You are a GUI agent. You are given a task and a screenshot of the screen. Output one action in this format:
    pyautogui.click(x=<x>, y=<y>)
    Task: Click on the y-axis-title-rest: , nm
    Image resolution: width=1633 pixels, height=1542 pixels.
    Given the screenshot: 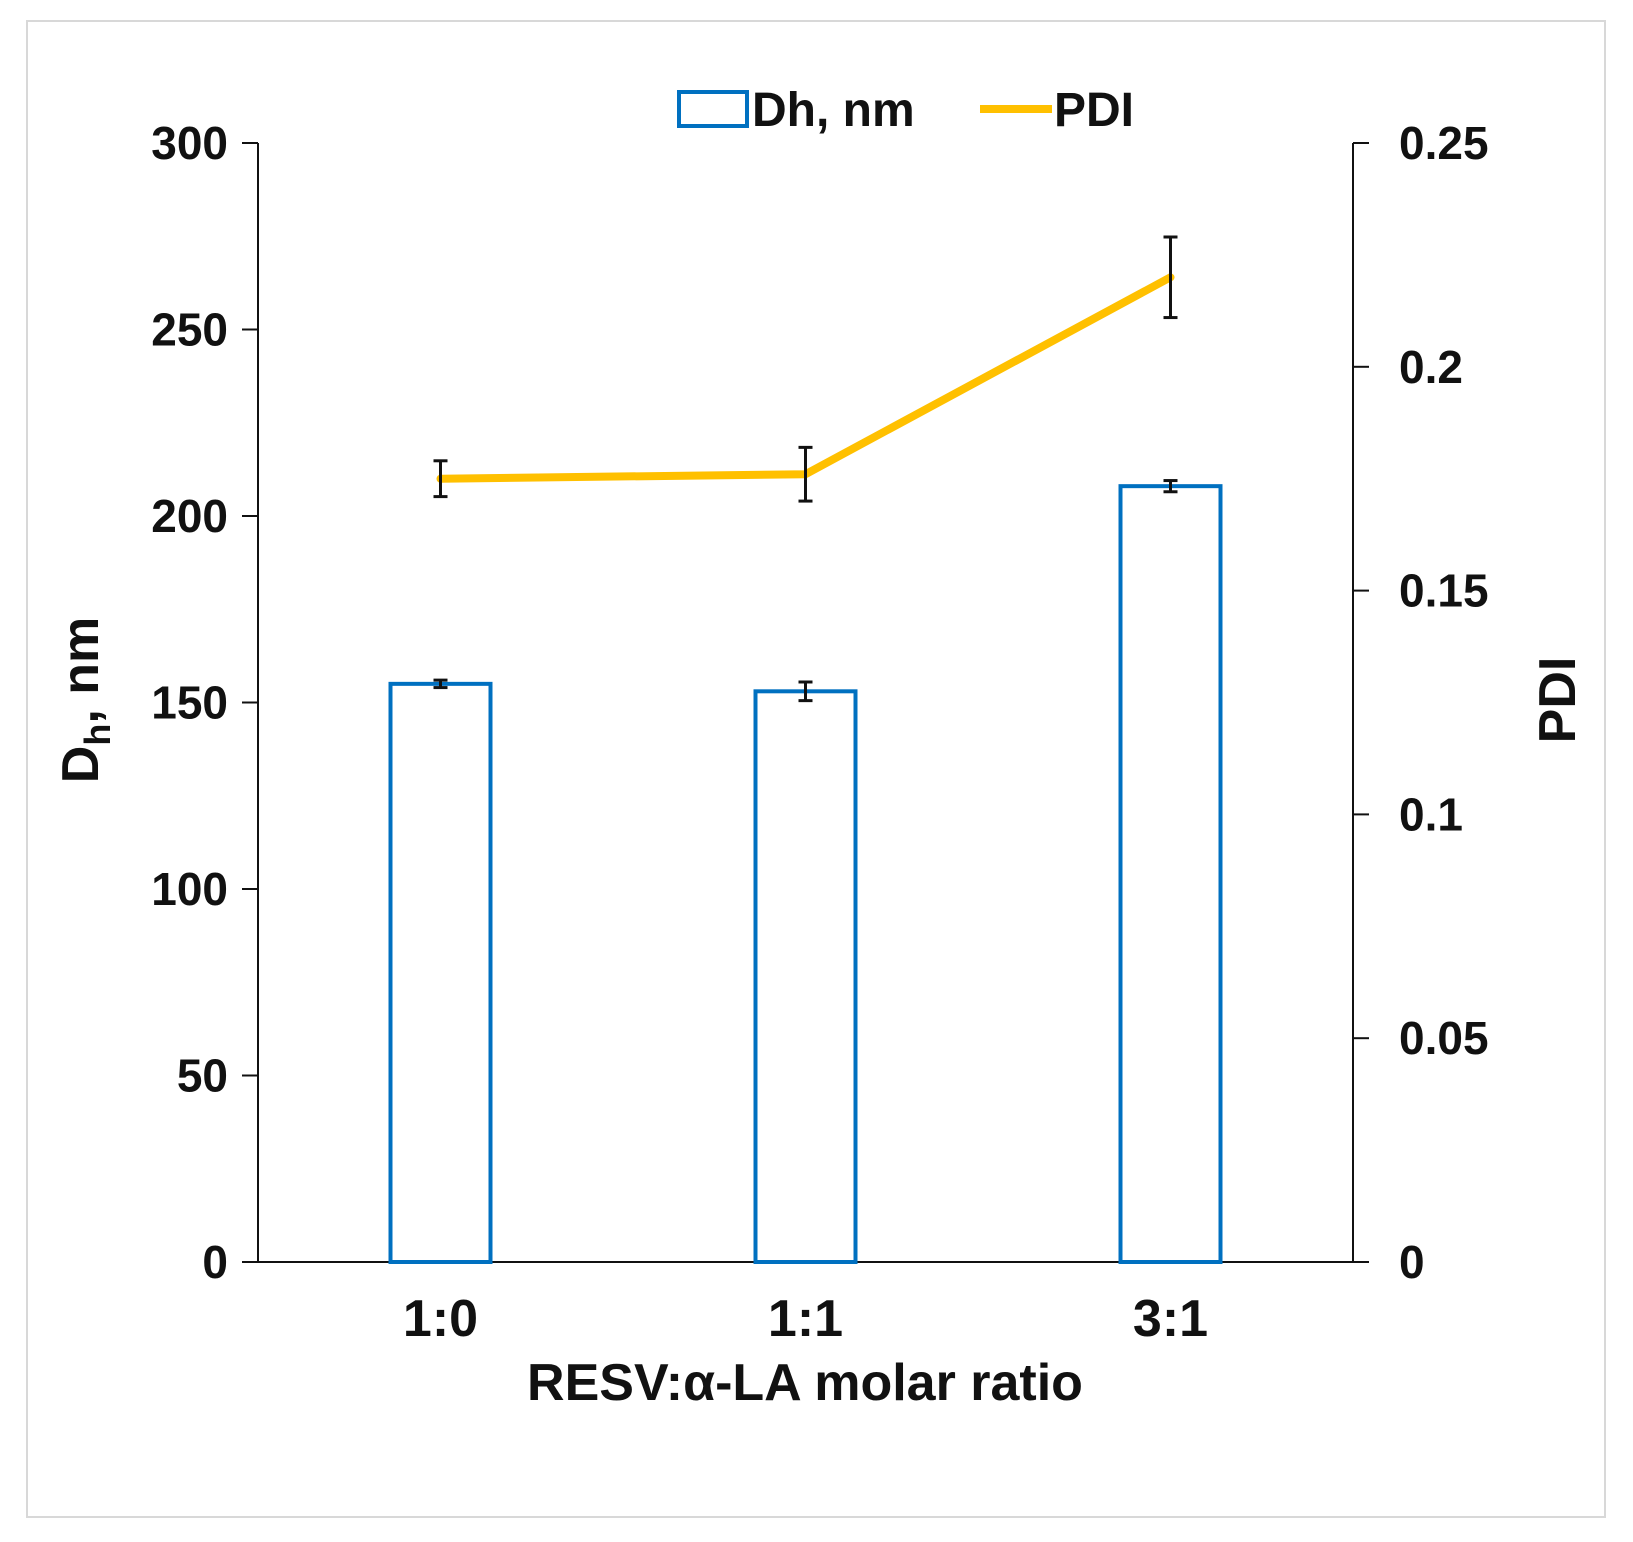 What is the action you would take?
    pyautogui.click(x=81, y=670)
    